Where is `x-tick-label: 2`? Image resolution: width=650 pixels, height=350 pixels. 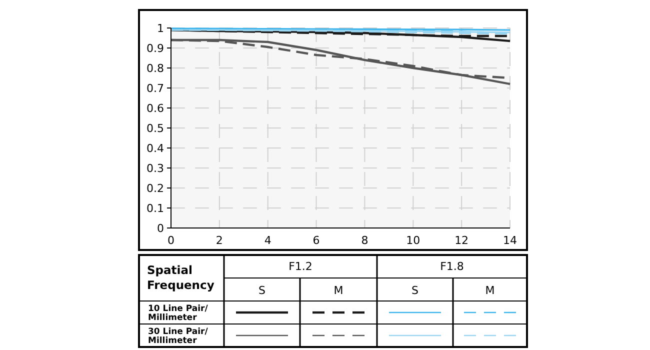
x-tick-label: 2 is located at coordinates (219, 240).